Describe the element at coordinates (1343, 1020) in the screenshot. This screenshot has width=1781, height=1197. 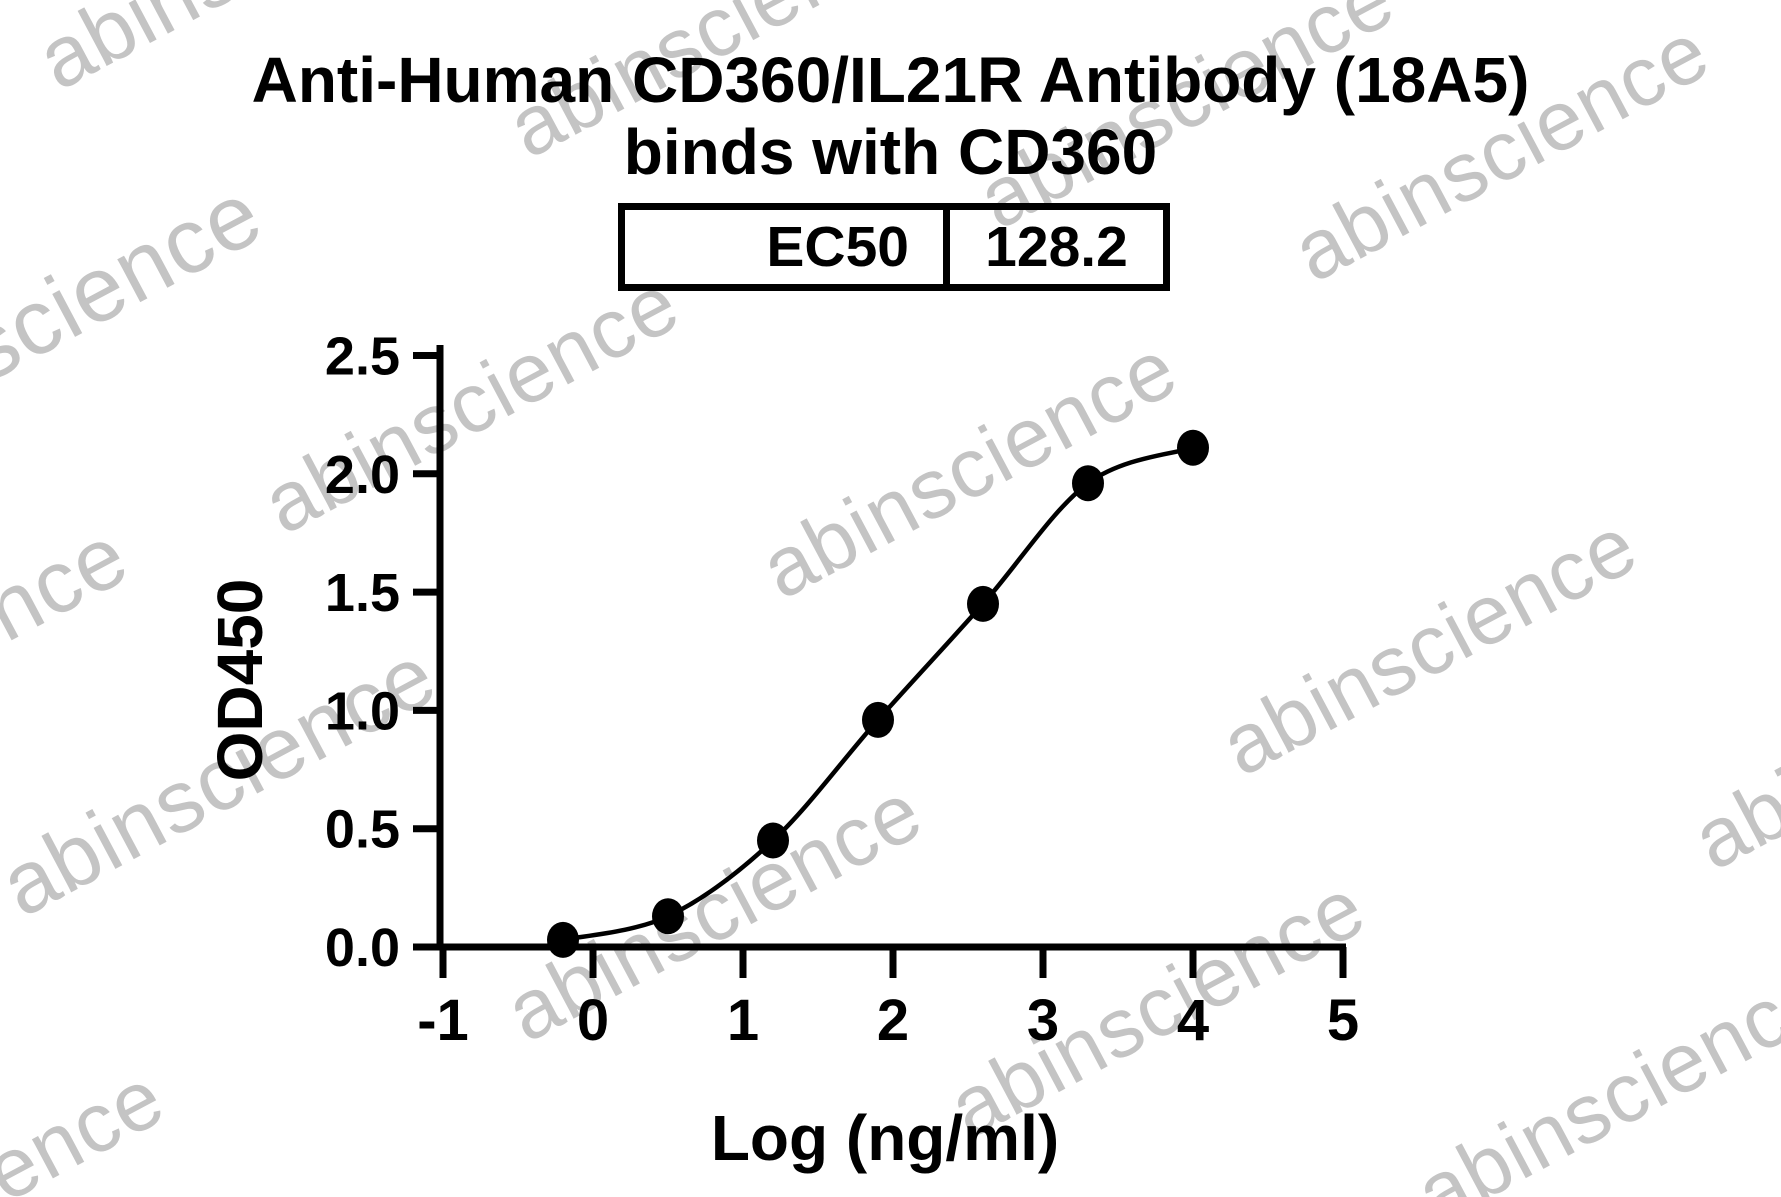
I see `x-tick-label: 5` at that location.